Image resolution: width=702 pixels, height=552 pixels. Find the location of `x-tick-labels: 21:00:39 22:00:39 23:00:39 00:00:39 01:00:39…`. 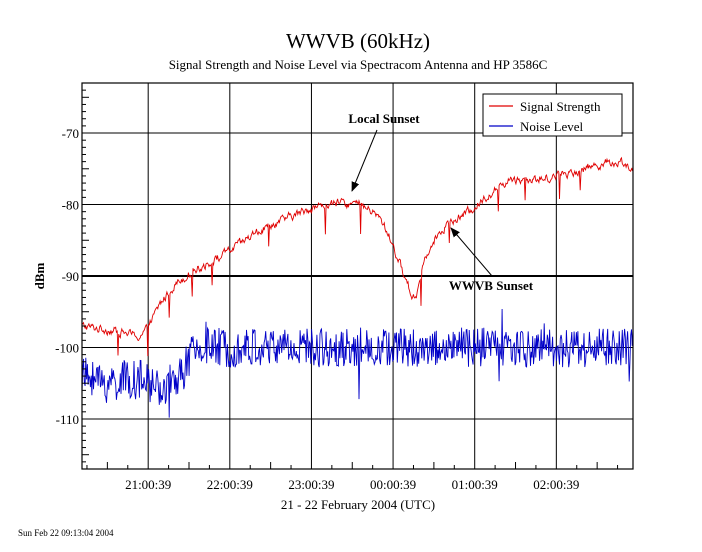

x-tick-labels: 21:00:39 22:00:39 23:00:39 00:00:39 01:00:39… is located at coordinates (352, 484).